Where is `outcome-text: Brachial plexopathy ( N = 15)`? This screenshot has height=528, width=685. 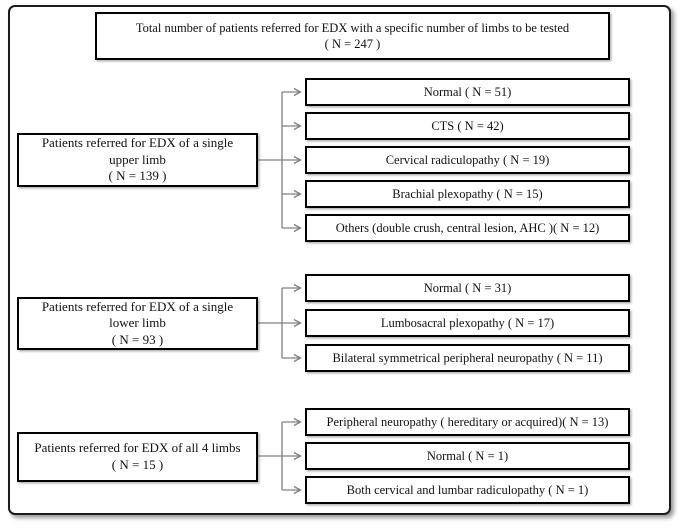 outcome-text: Brachial plexopathy ( N = 15) is located at coordinates (467, 194).